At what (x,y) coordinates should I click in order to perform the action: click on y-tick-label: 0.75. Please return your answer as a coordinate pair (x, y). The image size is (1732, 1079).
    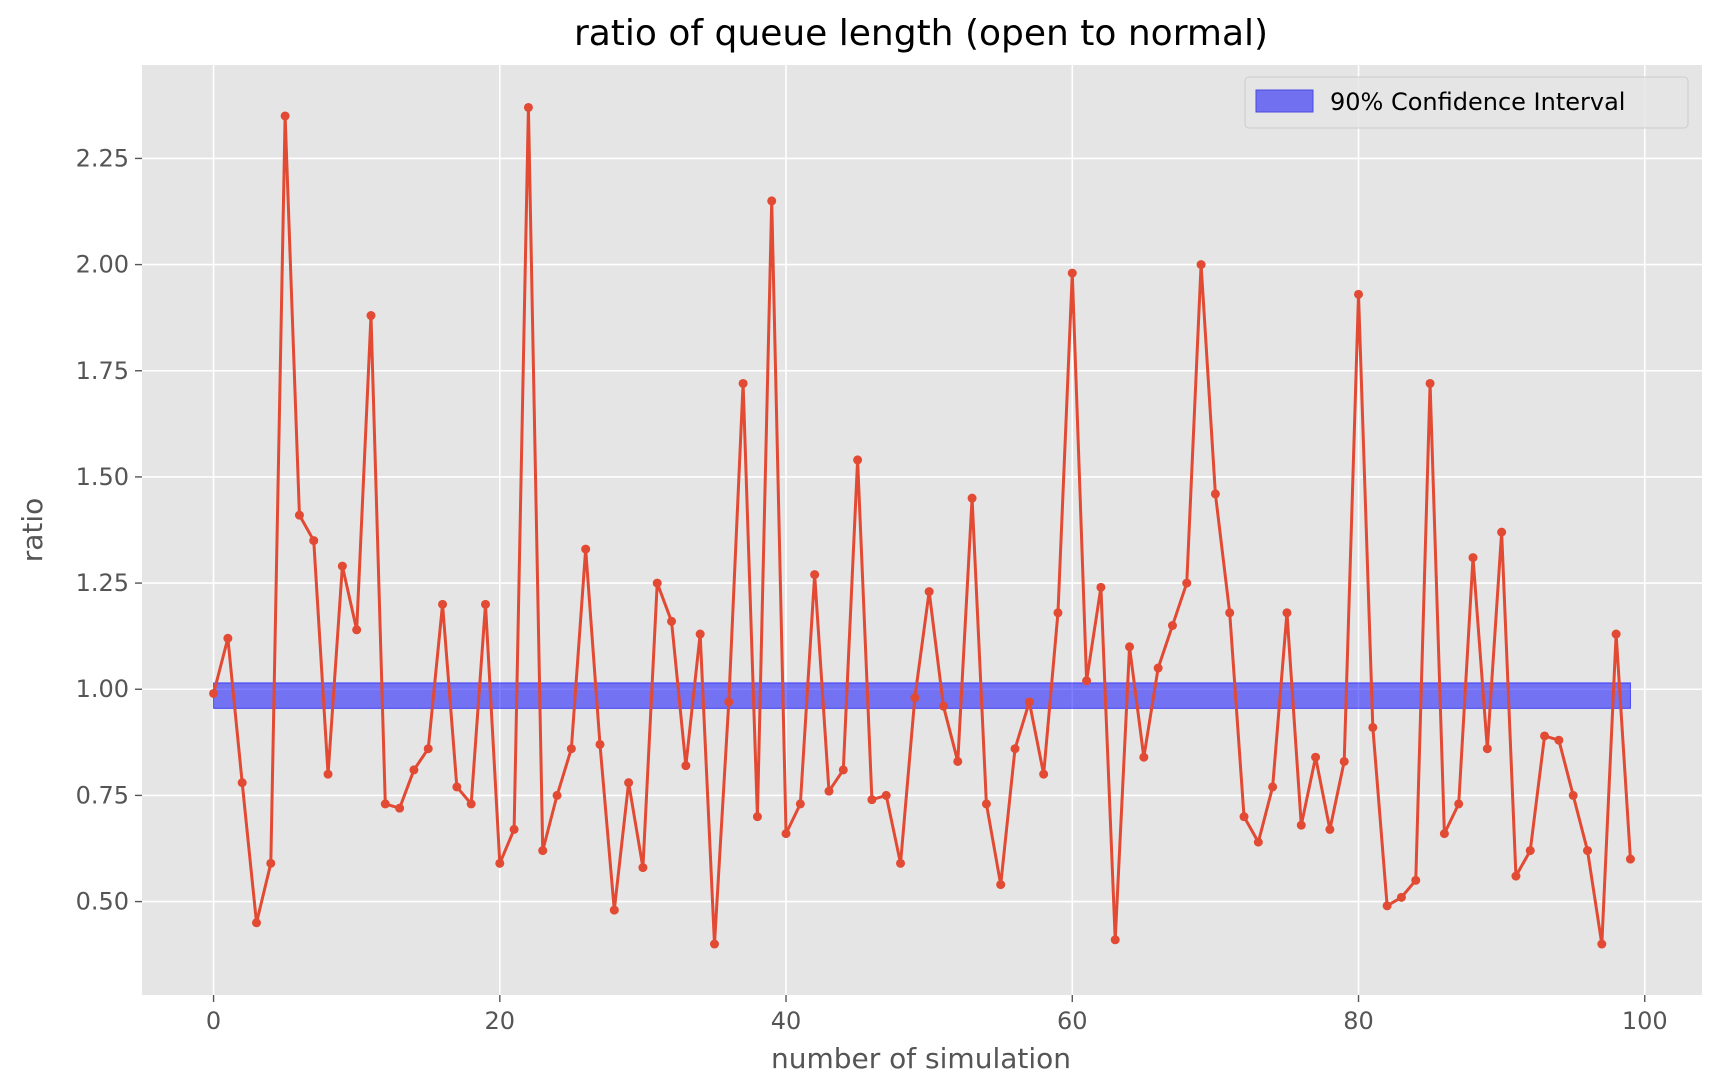
    Looking at the image, I should click on (102, 795).